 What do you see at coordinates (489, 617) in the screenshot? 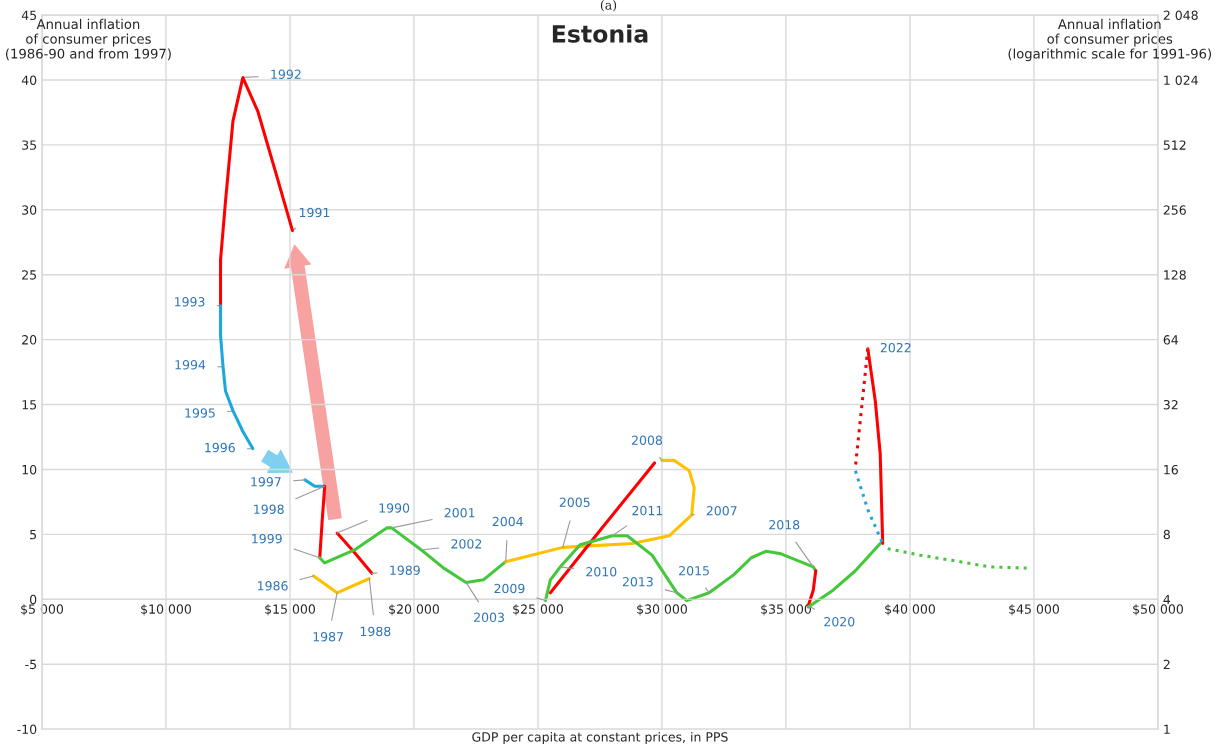
I see `annotation: 2003` at bounding box center [489, 617].